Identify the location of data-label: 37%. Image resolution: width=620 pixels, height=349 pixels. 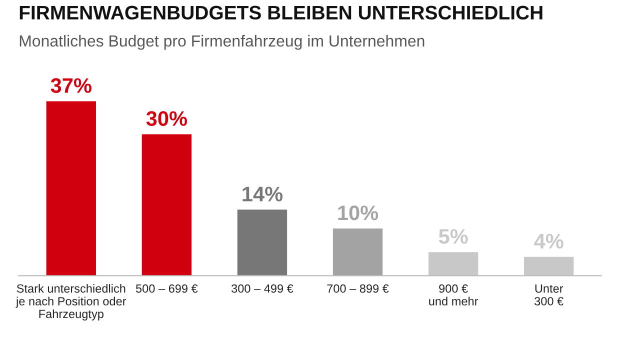
(71, 85).